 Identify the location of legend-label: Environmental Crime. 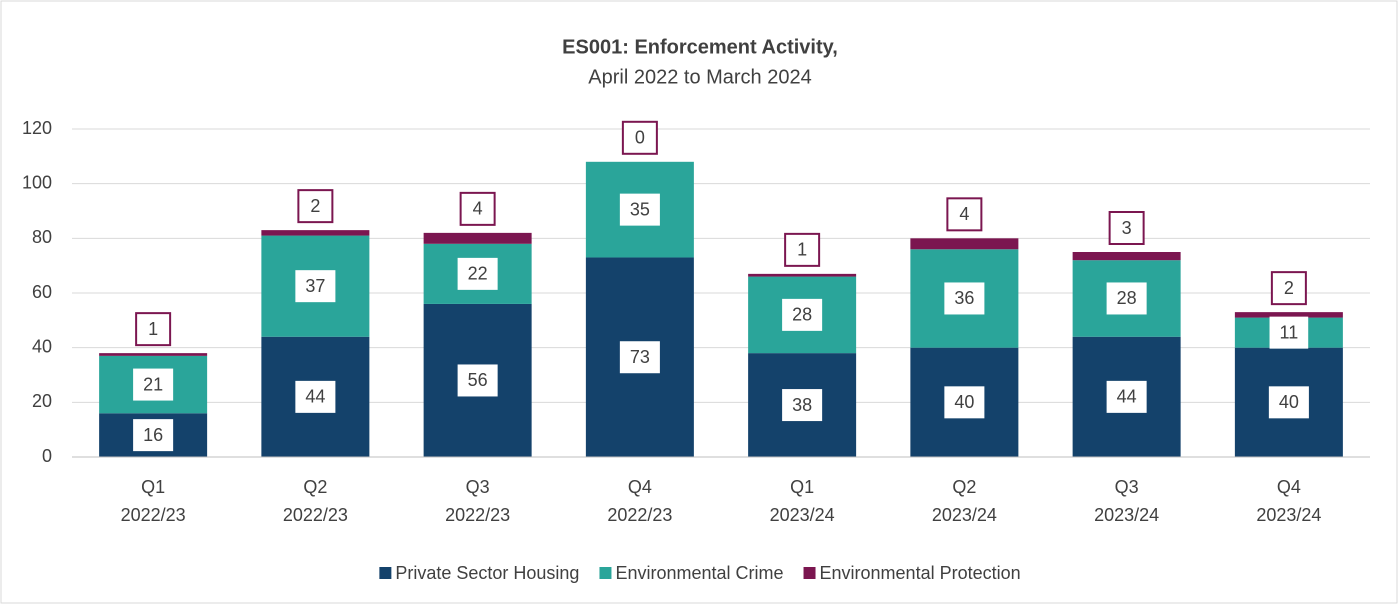
(699, 573).